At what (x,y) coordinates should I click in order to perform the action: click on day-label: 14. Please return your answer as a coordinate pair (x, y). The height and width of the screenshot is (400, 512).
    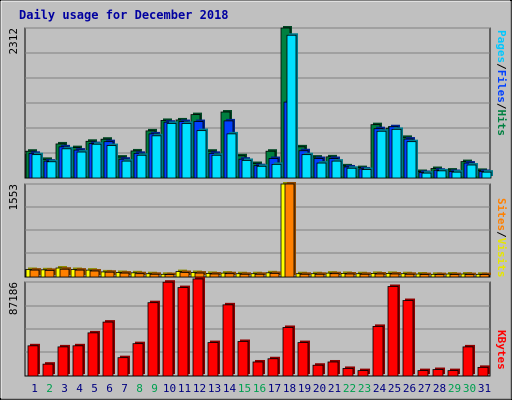
    Looking at the image, I should click on (230, 388).